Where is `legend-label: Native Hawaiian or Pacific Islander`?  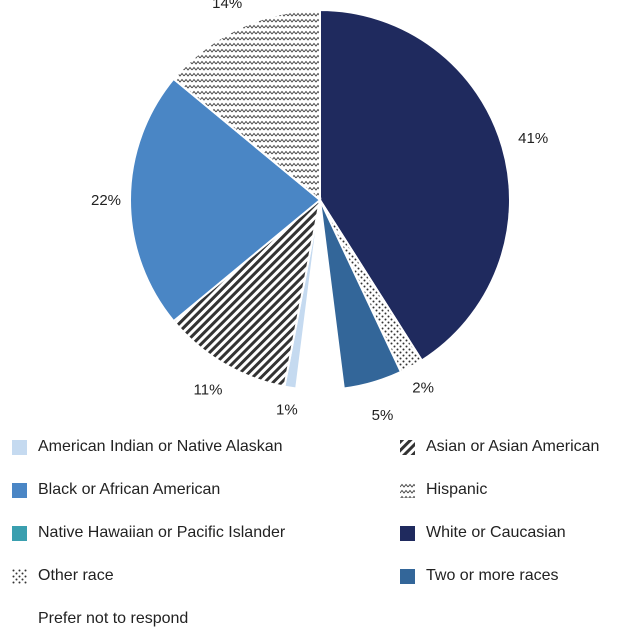
legend-label: Native Hawaiian or Pacific Islander is located at coordinates (162, 532).